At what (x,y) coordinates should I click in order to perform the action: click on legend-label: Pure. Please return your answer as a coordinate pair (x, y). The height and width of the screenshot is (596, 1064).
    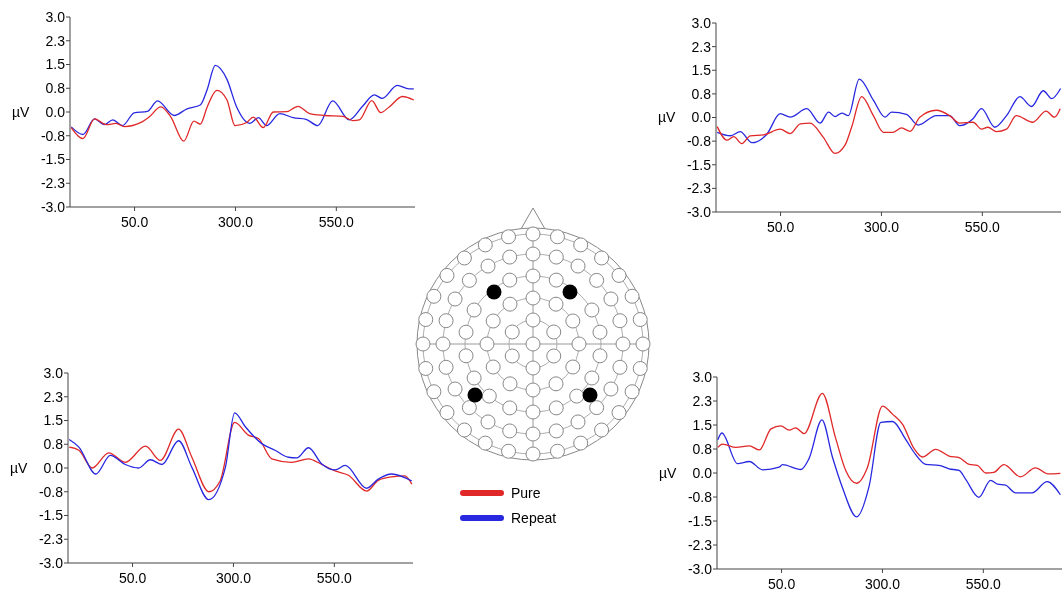
    Looking at the image, I should click on (526, 493).